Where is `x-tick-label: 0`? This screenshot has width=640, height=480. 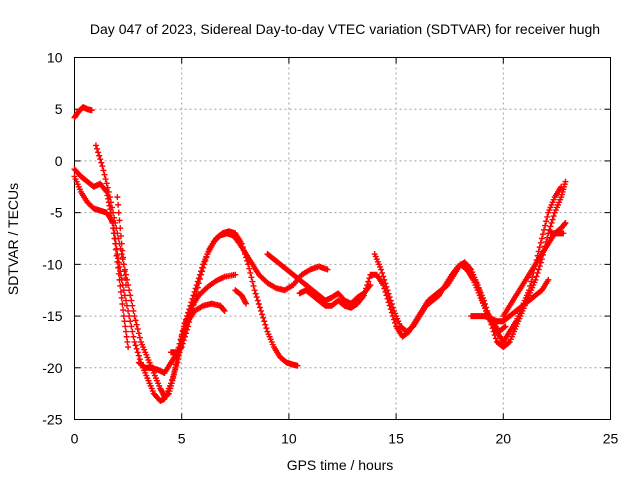 x-tick-label: 0 is located at coordinates (75, 439).